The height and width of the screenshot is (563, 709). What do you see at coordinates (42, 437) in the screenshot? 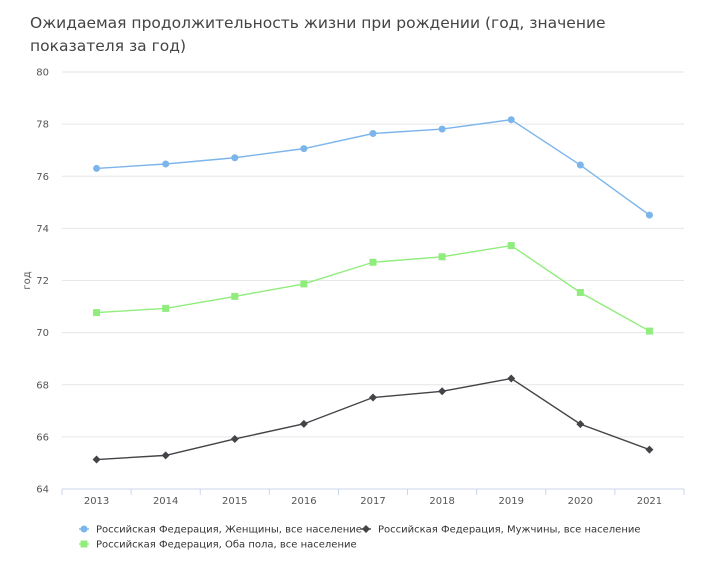
I see `y-tick-label: 66` at bounding box center [42, 437].